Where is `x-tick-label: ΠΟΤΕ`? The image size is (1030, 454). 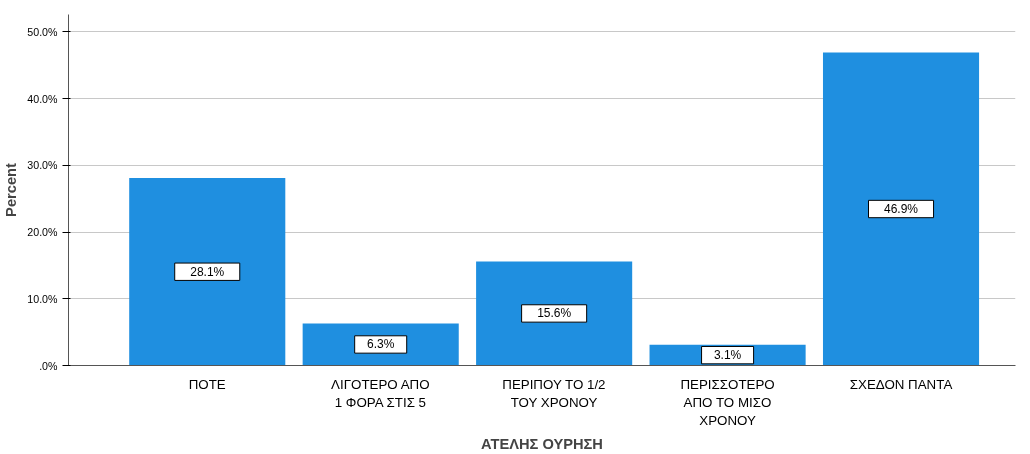 x-tick-label: ΠΟΤΕ is located at coordinates (207, 384).